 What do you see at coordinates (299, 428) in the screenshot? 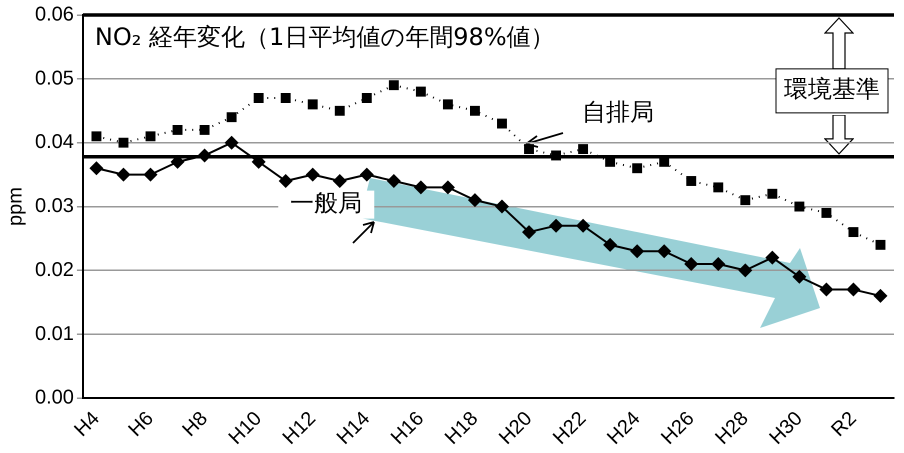
I see `x-tick-label: H12` at bounding box center [299, 428].